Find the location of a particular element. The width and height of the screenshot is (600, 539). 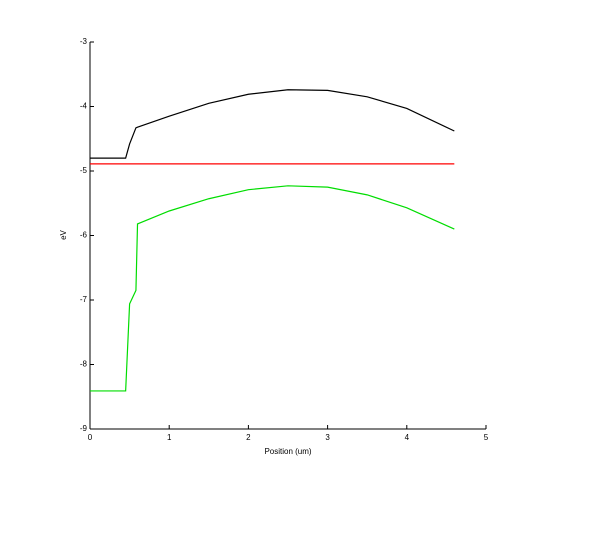

y-tick-label: -5 is located at coordinates (84, 170).